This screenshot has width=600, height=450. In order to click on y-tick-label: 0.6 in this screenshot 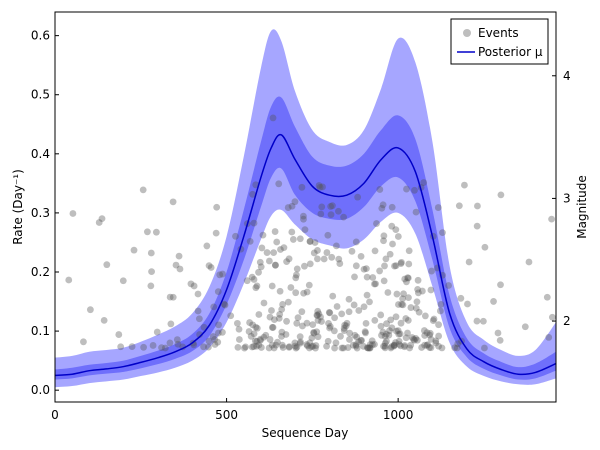, I will do `click(40, 36)`.